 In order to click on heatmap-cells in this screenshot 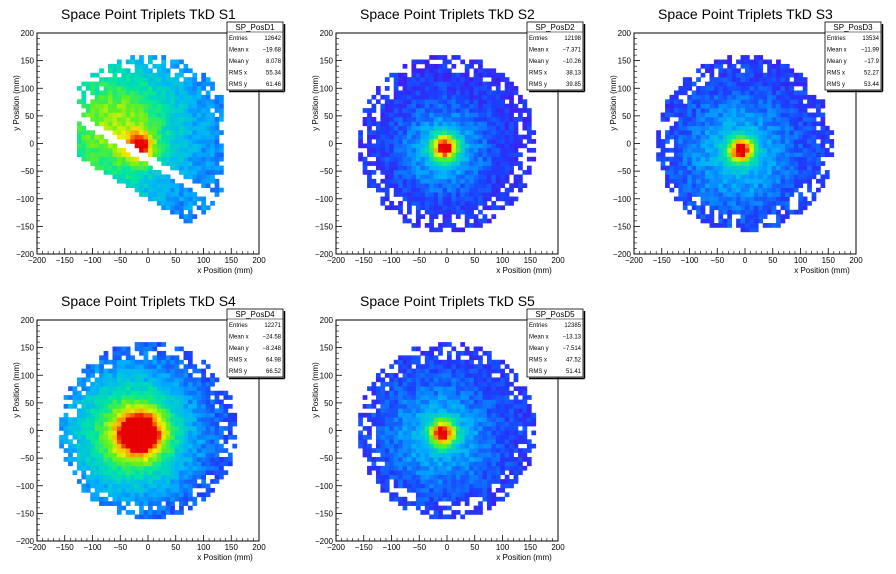, I will do `click(148, 431)`.